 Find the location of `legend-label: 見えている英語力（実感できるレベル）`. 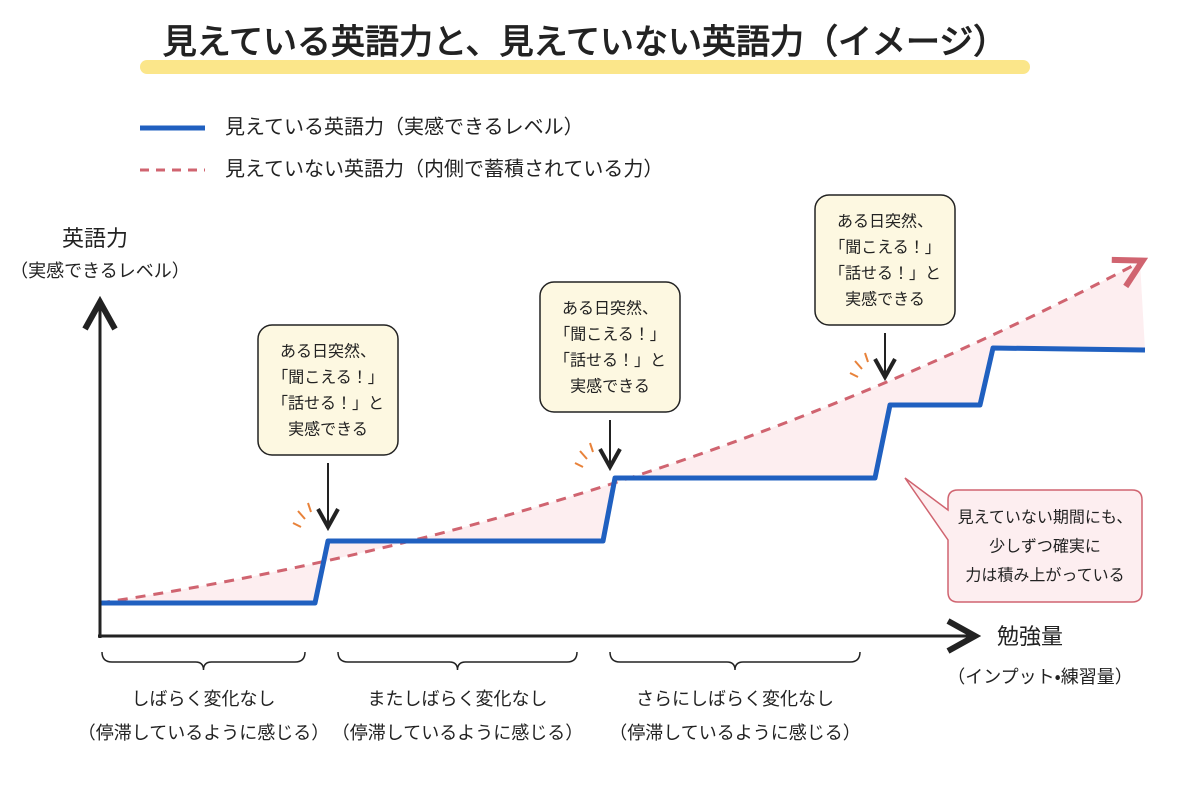

legend-label: 見えている英語力（実感できるレベル） is located at coordinates (404, 127).